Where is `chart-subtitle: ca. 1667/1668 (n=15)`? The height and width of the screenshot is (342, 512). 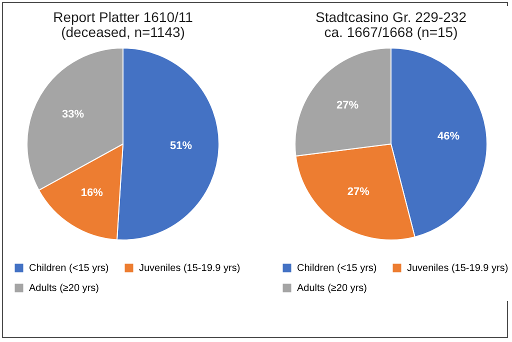
chart-subtitle: ca. 1667/1668 (n=15) is located at coordinates (391, 32).